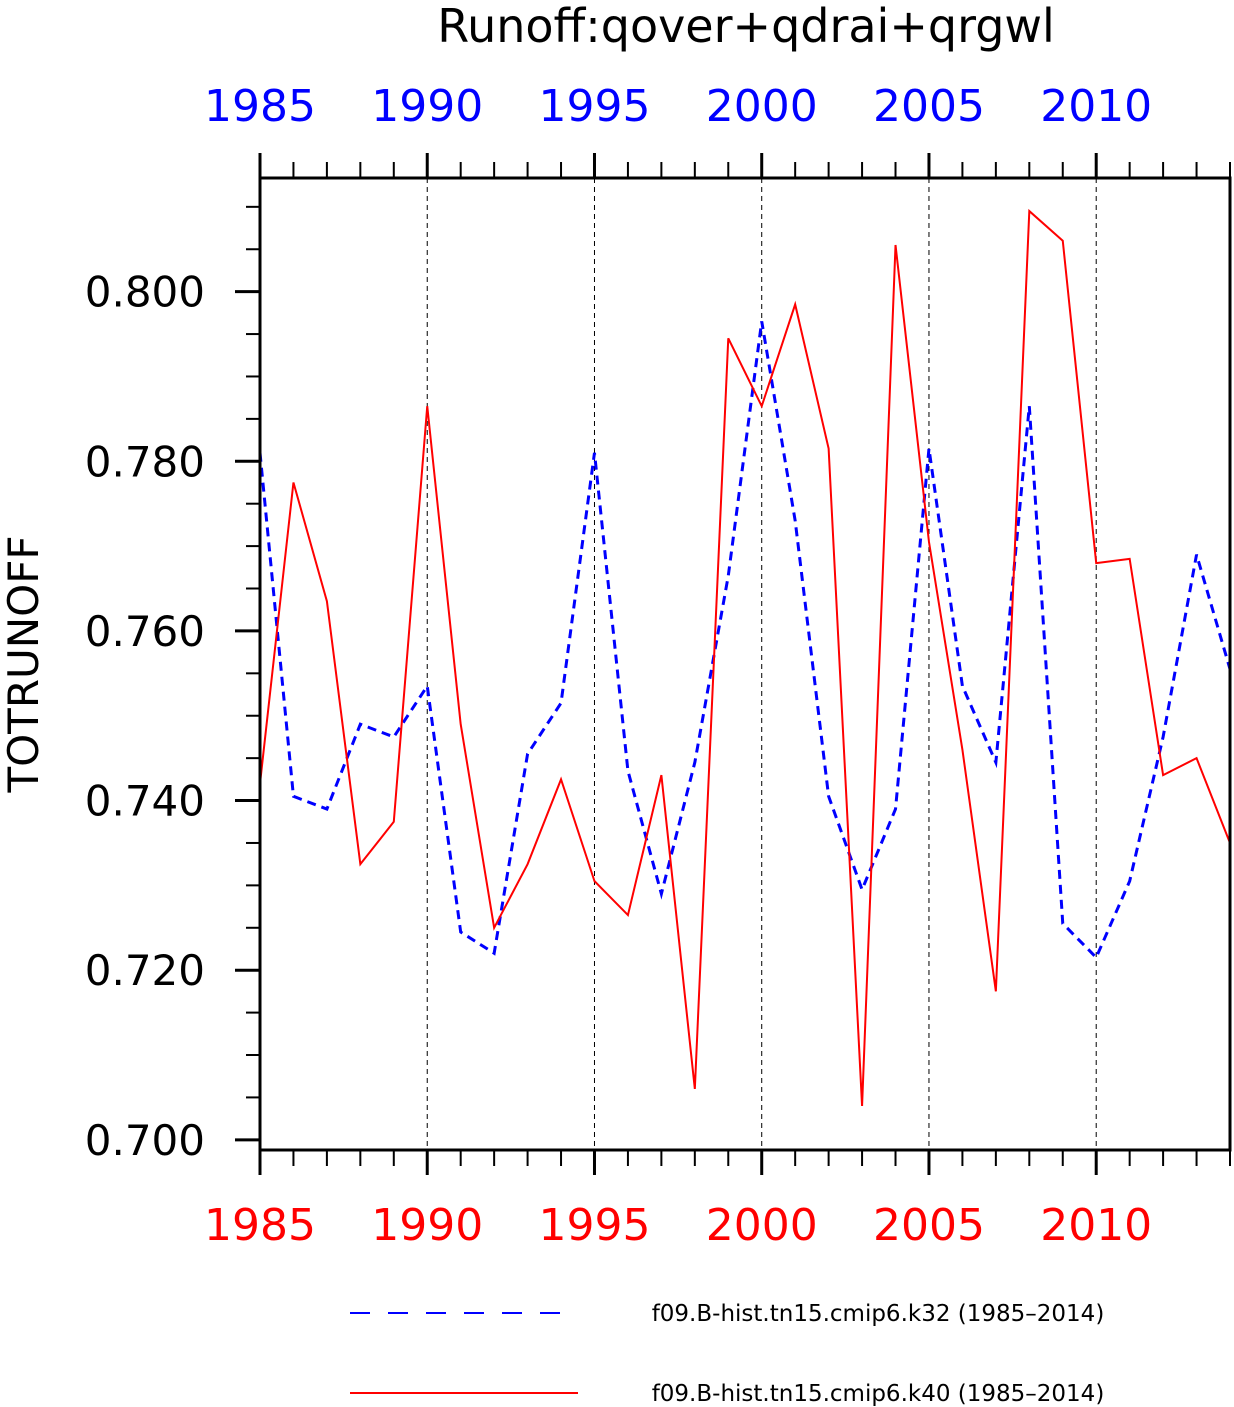 The image size is (1234, 1407). What do you see at coordinates (427, 1225) in the screenshot?
I see `bottom-x-tick-label: 1990` at bounding box center [427, 1225].